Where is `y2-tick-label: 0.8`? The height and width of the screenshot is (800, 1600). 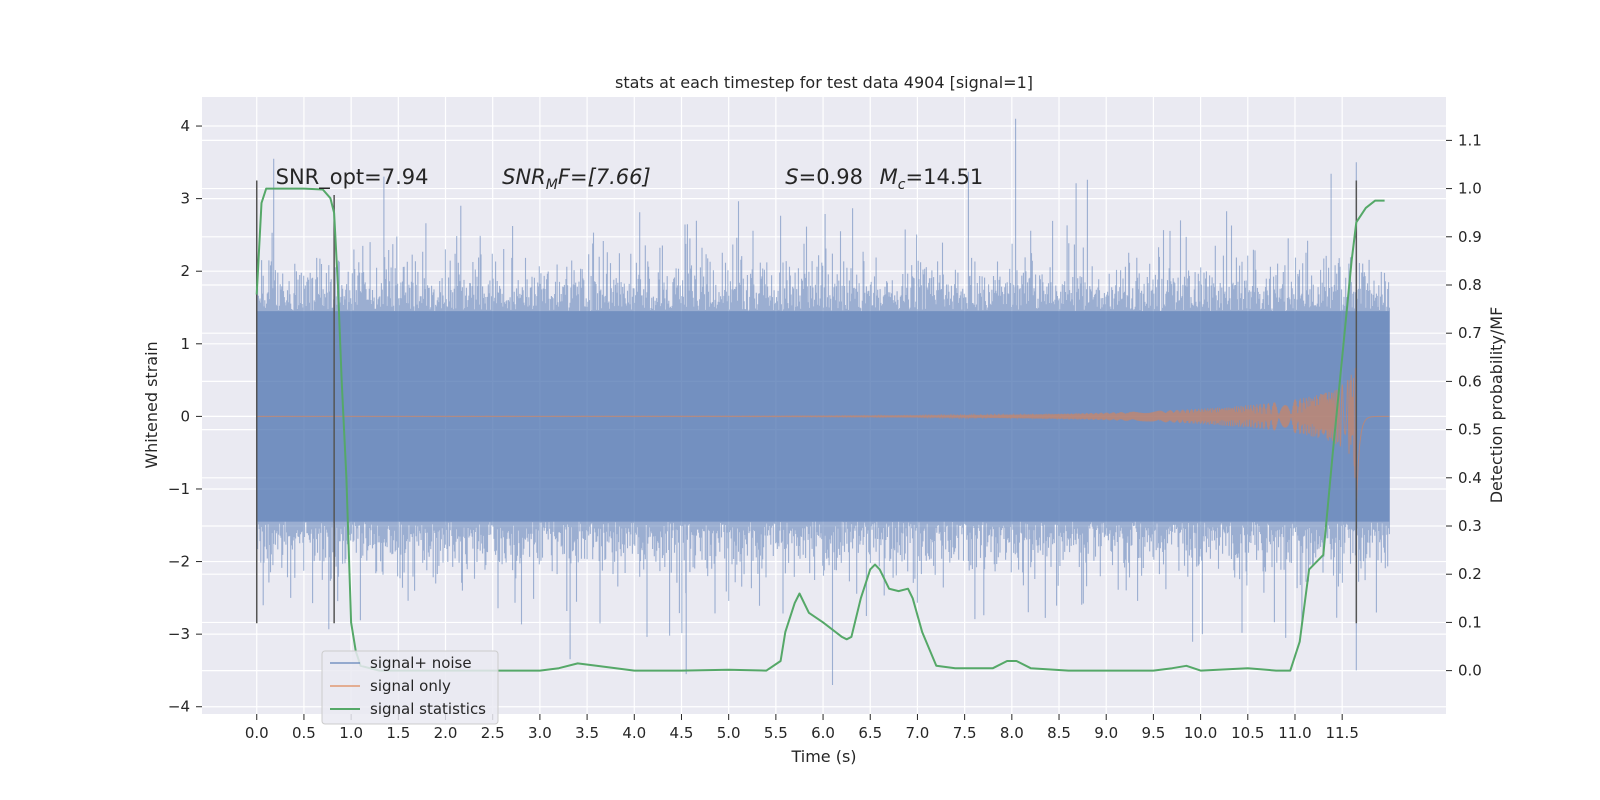
y2-tick-label: 0.8 is located at coordinates (1470, 285).